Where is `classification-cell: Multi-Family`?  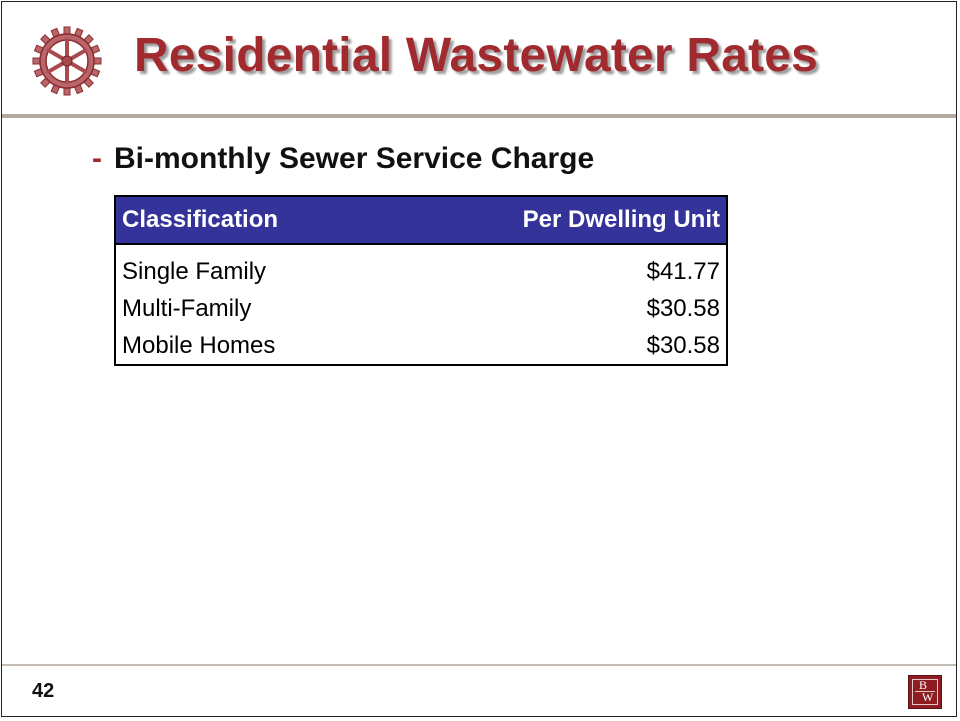 classification-cell: Multi-Family is located at coordinates (187, 308).